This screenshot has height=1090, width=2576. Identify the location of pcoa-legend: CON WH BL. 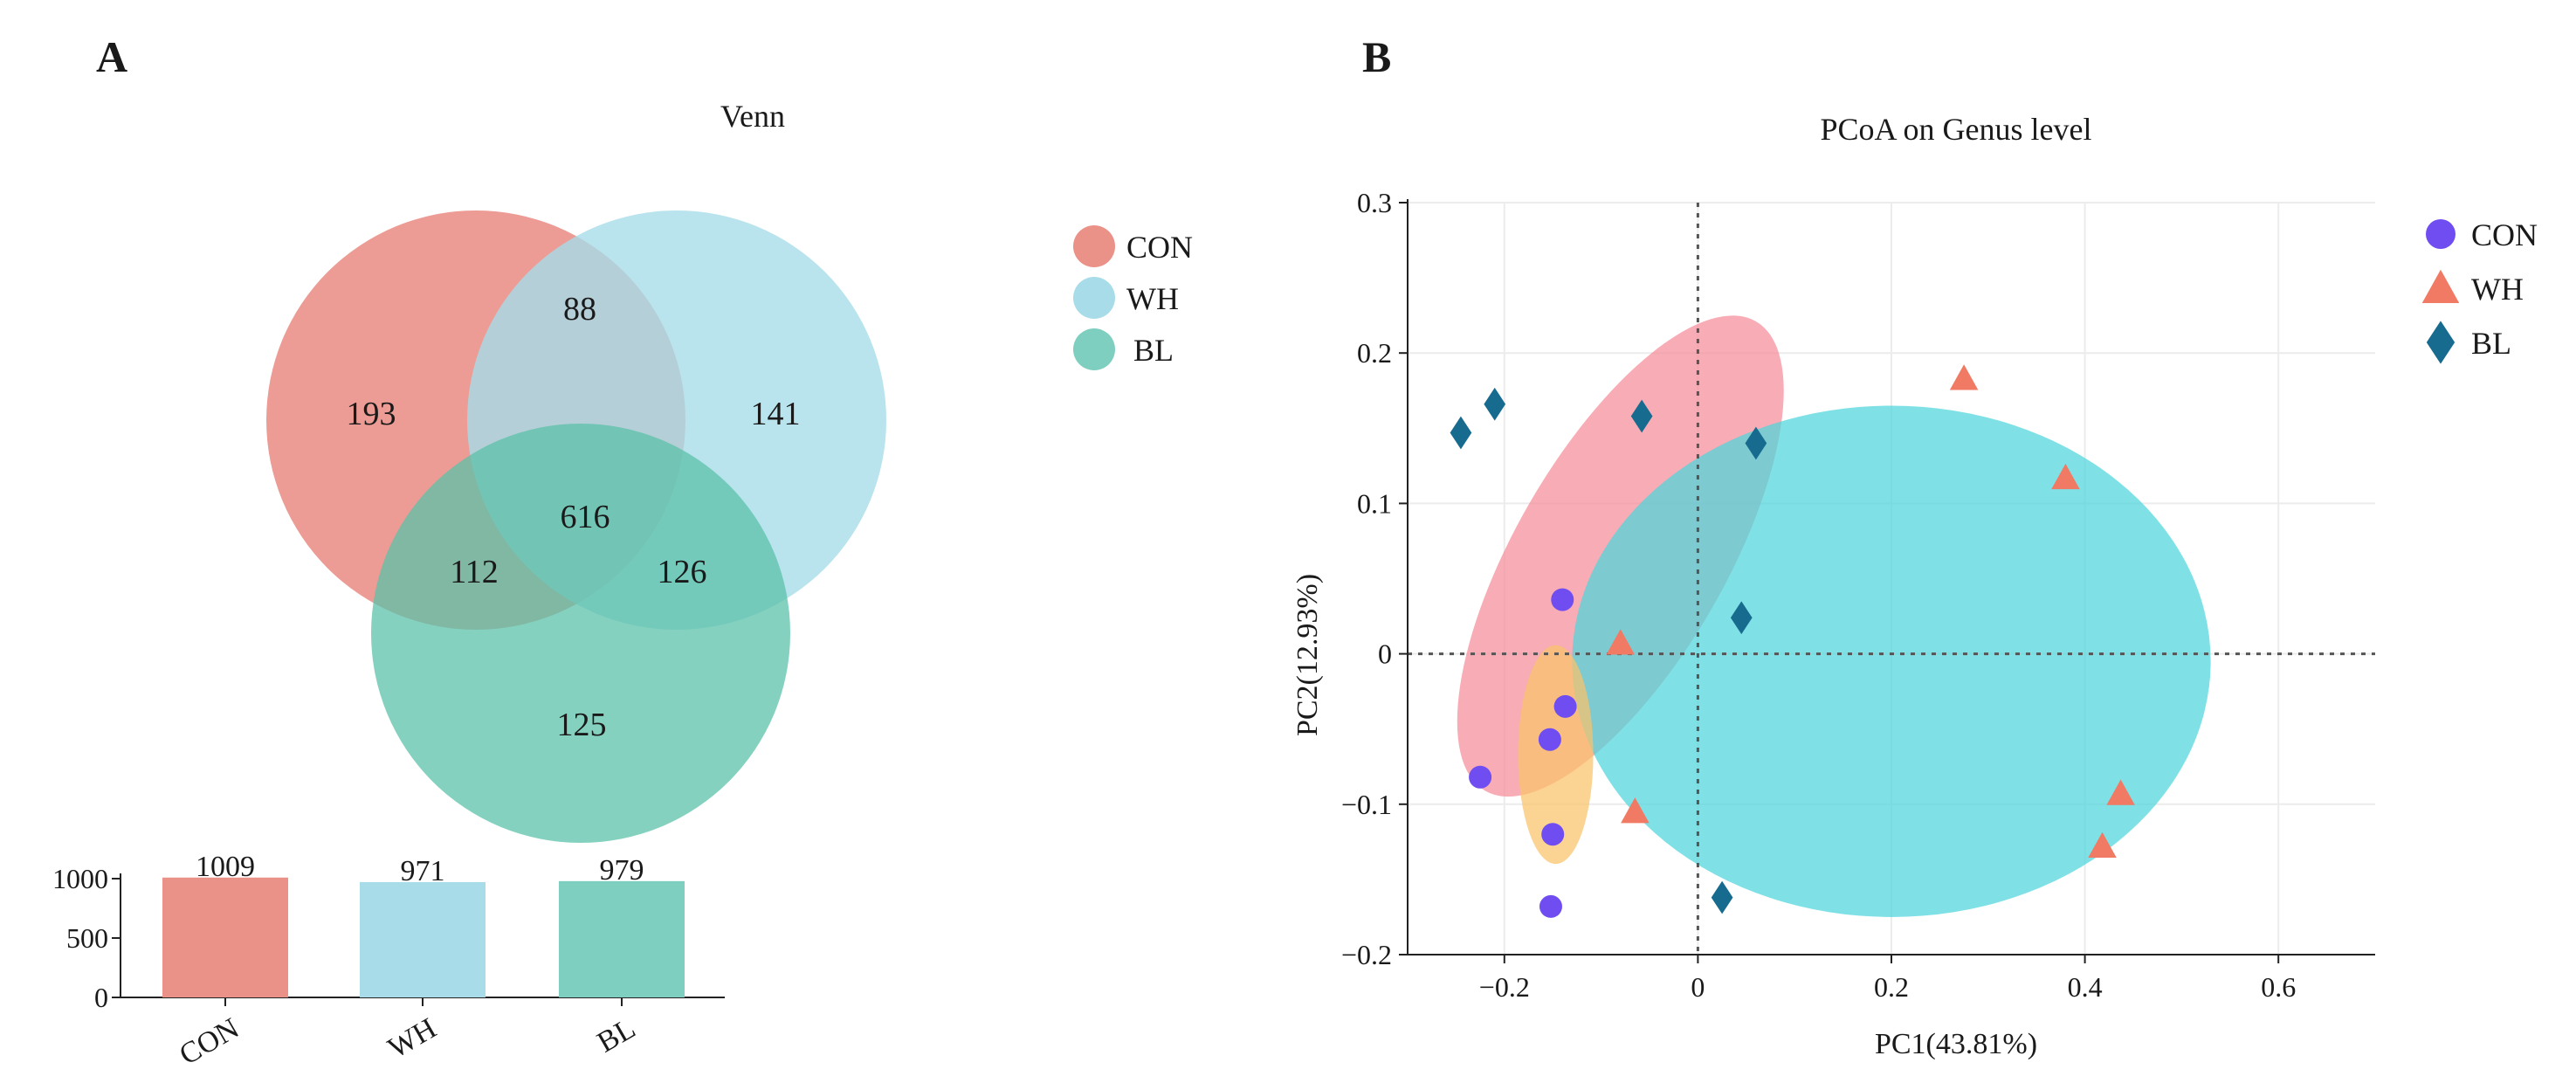
(2479, 290).